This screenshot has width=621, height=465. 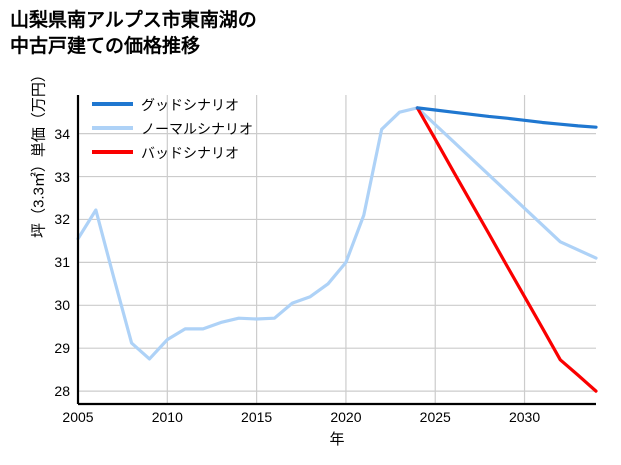 I want to click on chart-title: 山梨県南アルプス市東南湖の 中古戸建ての価格推移, so click(x=133, y=34).